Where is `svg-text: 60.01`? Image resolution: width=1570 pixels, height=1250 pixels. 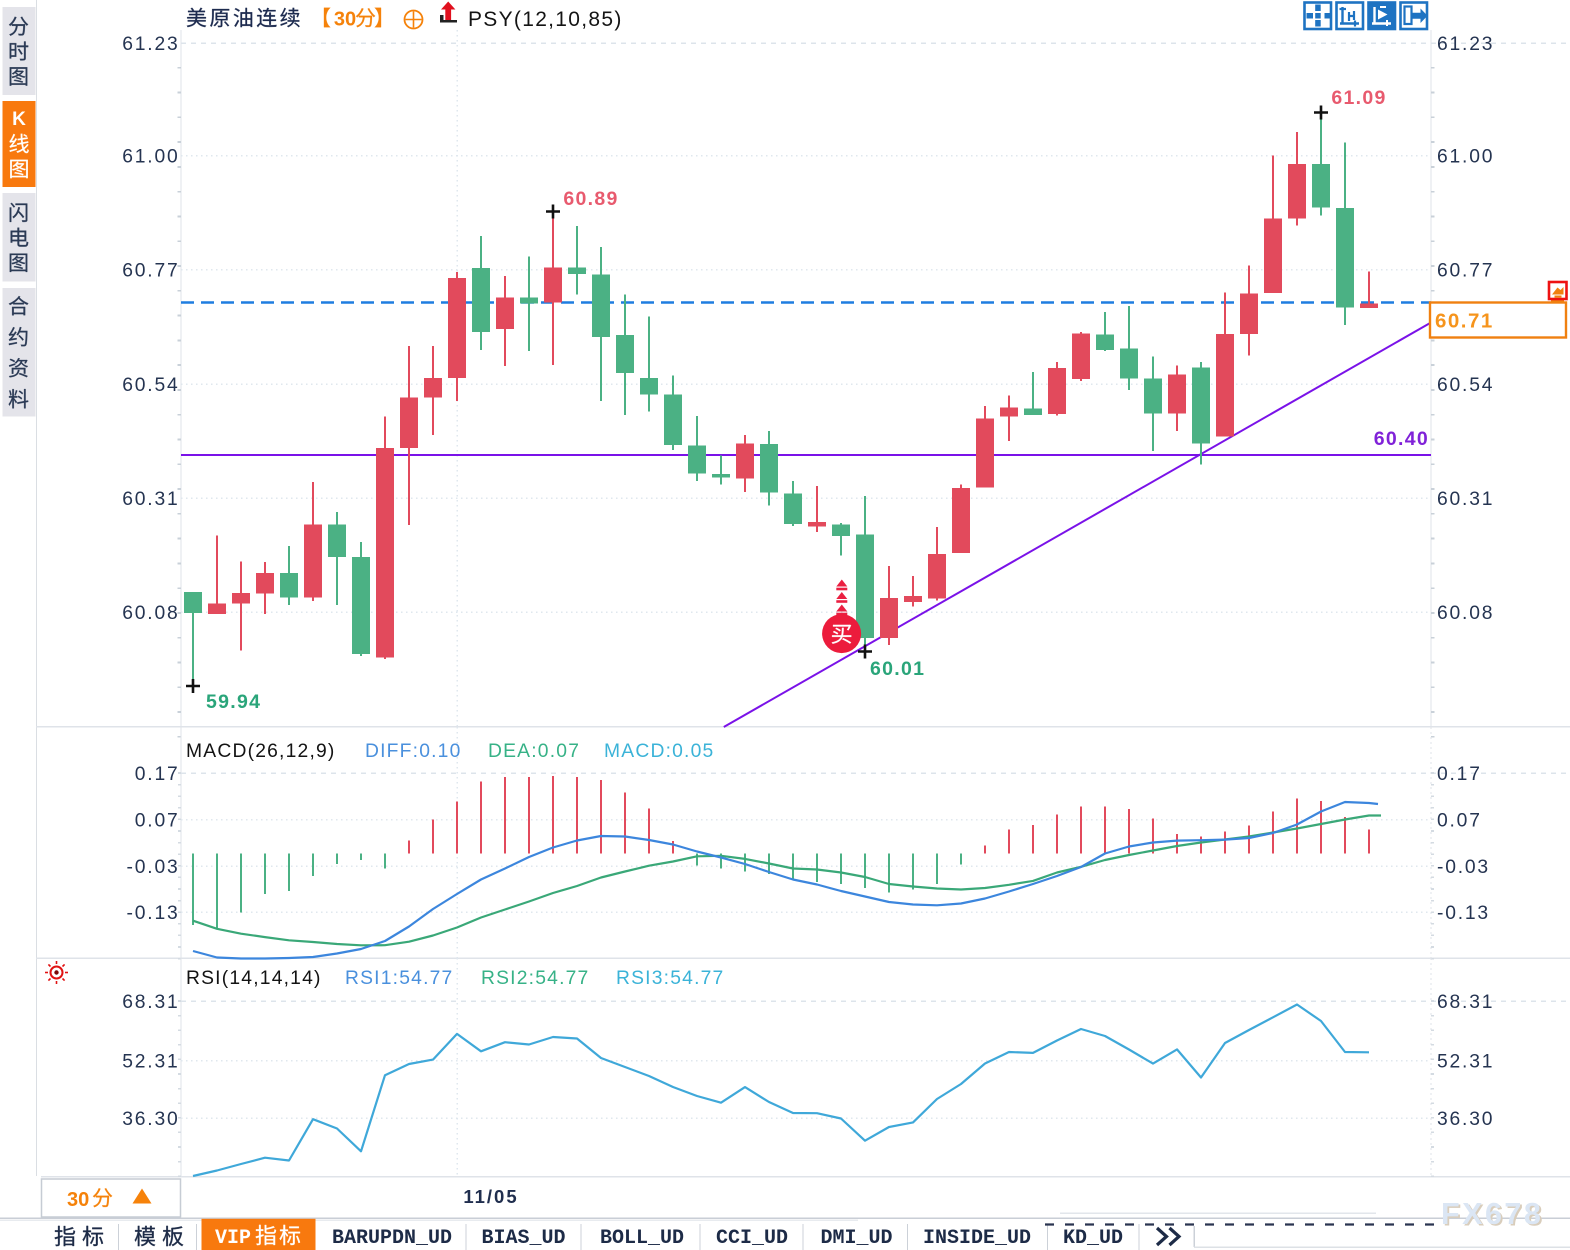
svg-text: 60.01 is located at coordinates (897, 669).